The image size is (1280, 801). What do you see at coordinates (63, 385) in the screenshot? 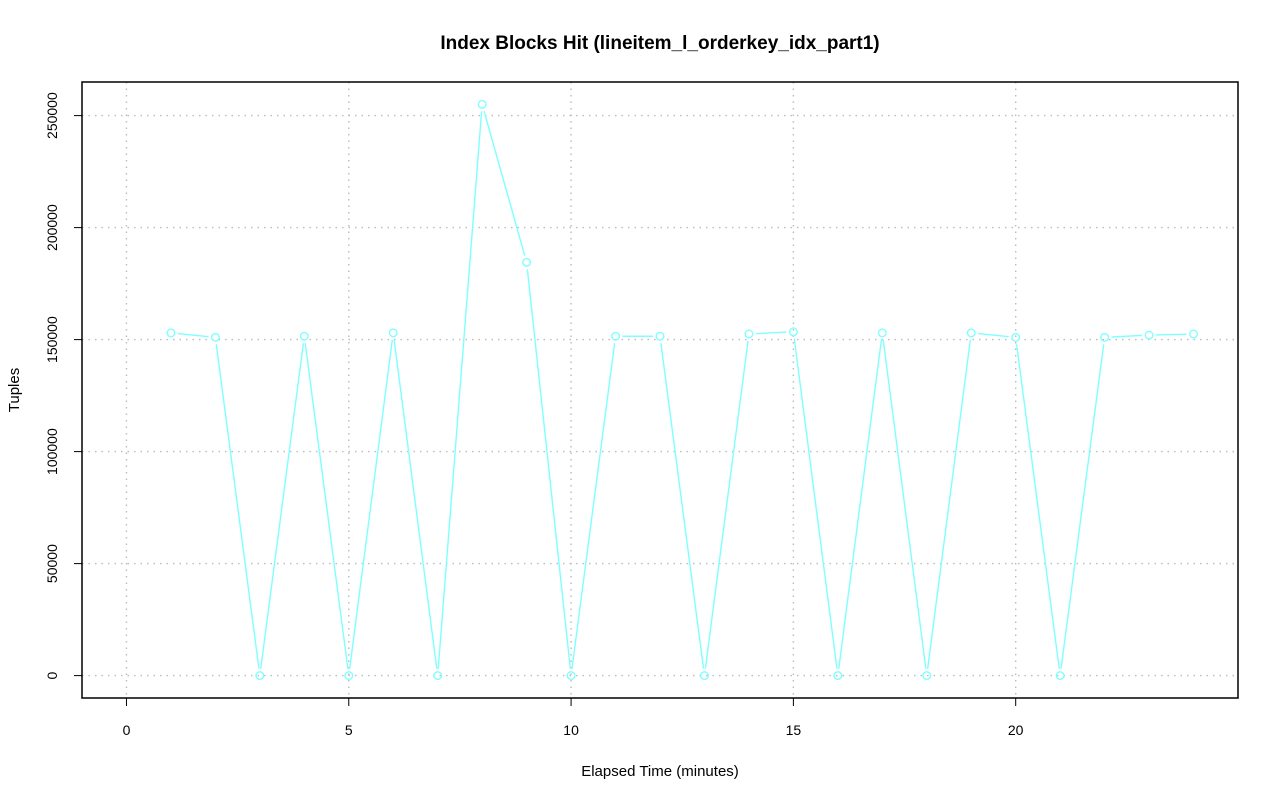
I see `y-axis: 0 50000 100000 150000 200000 250000` at bounding box center [63, 385].